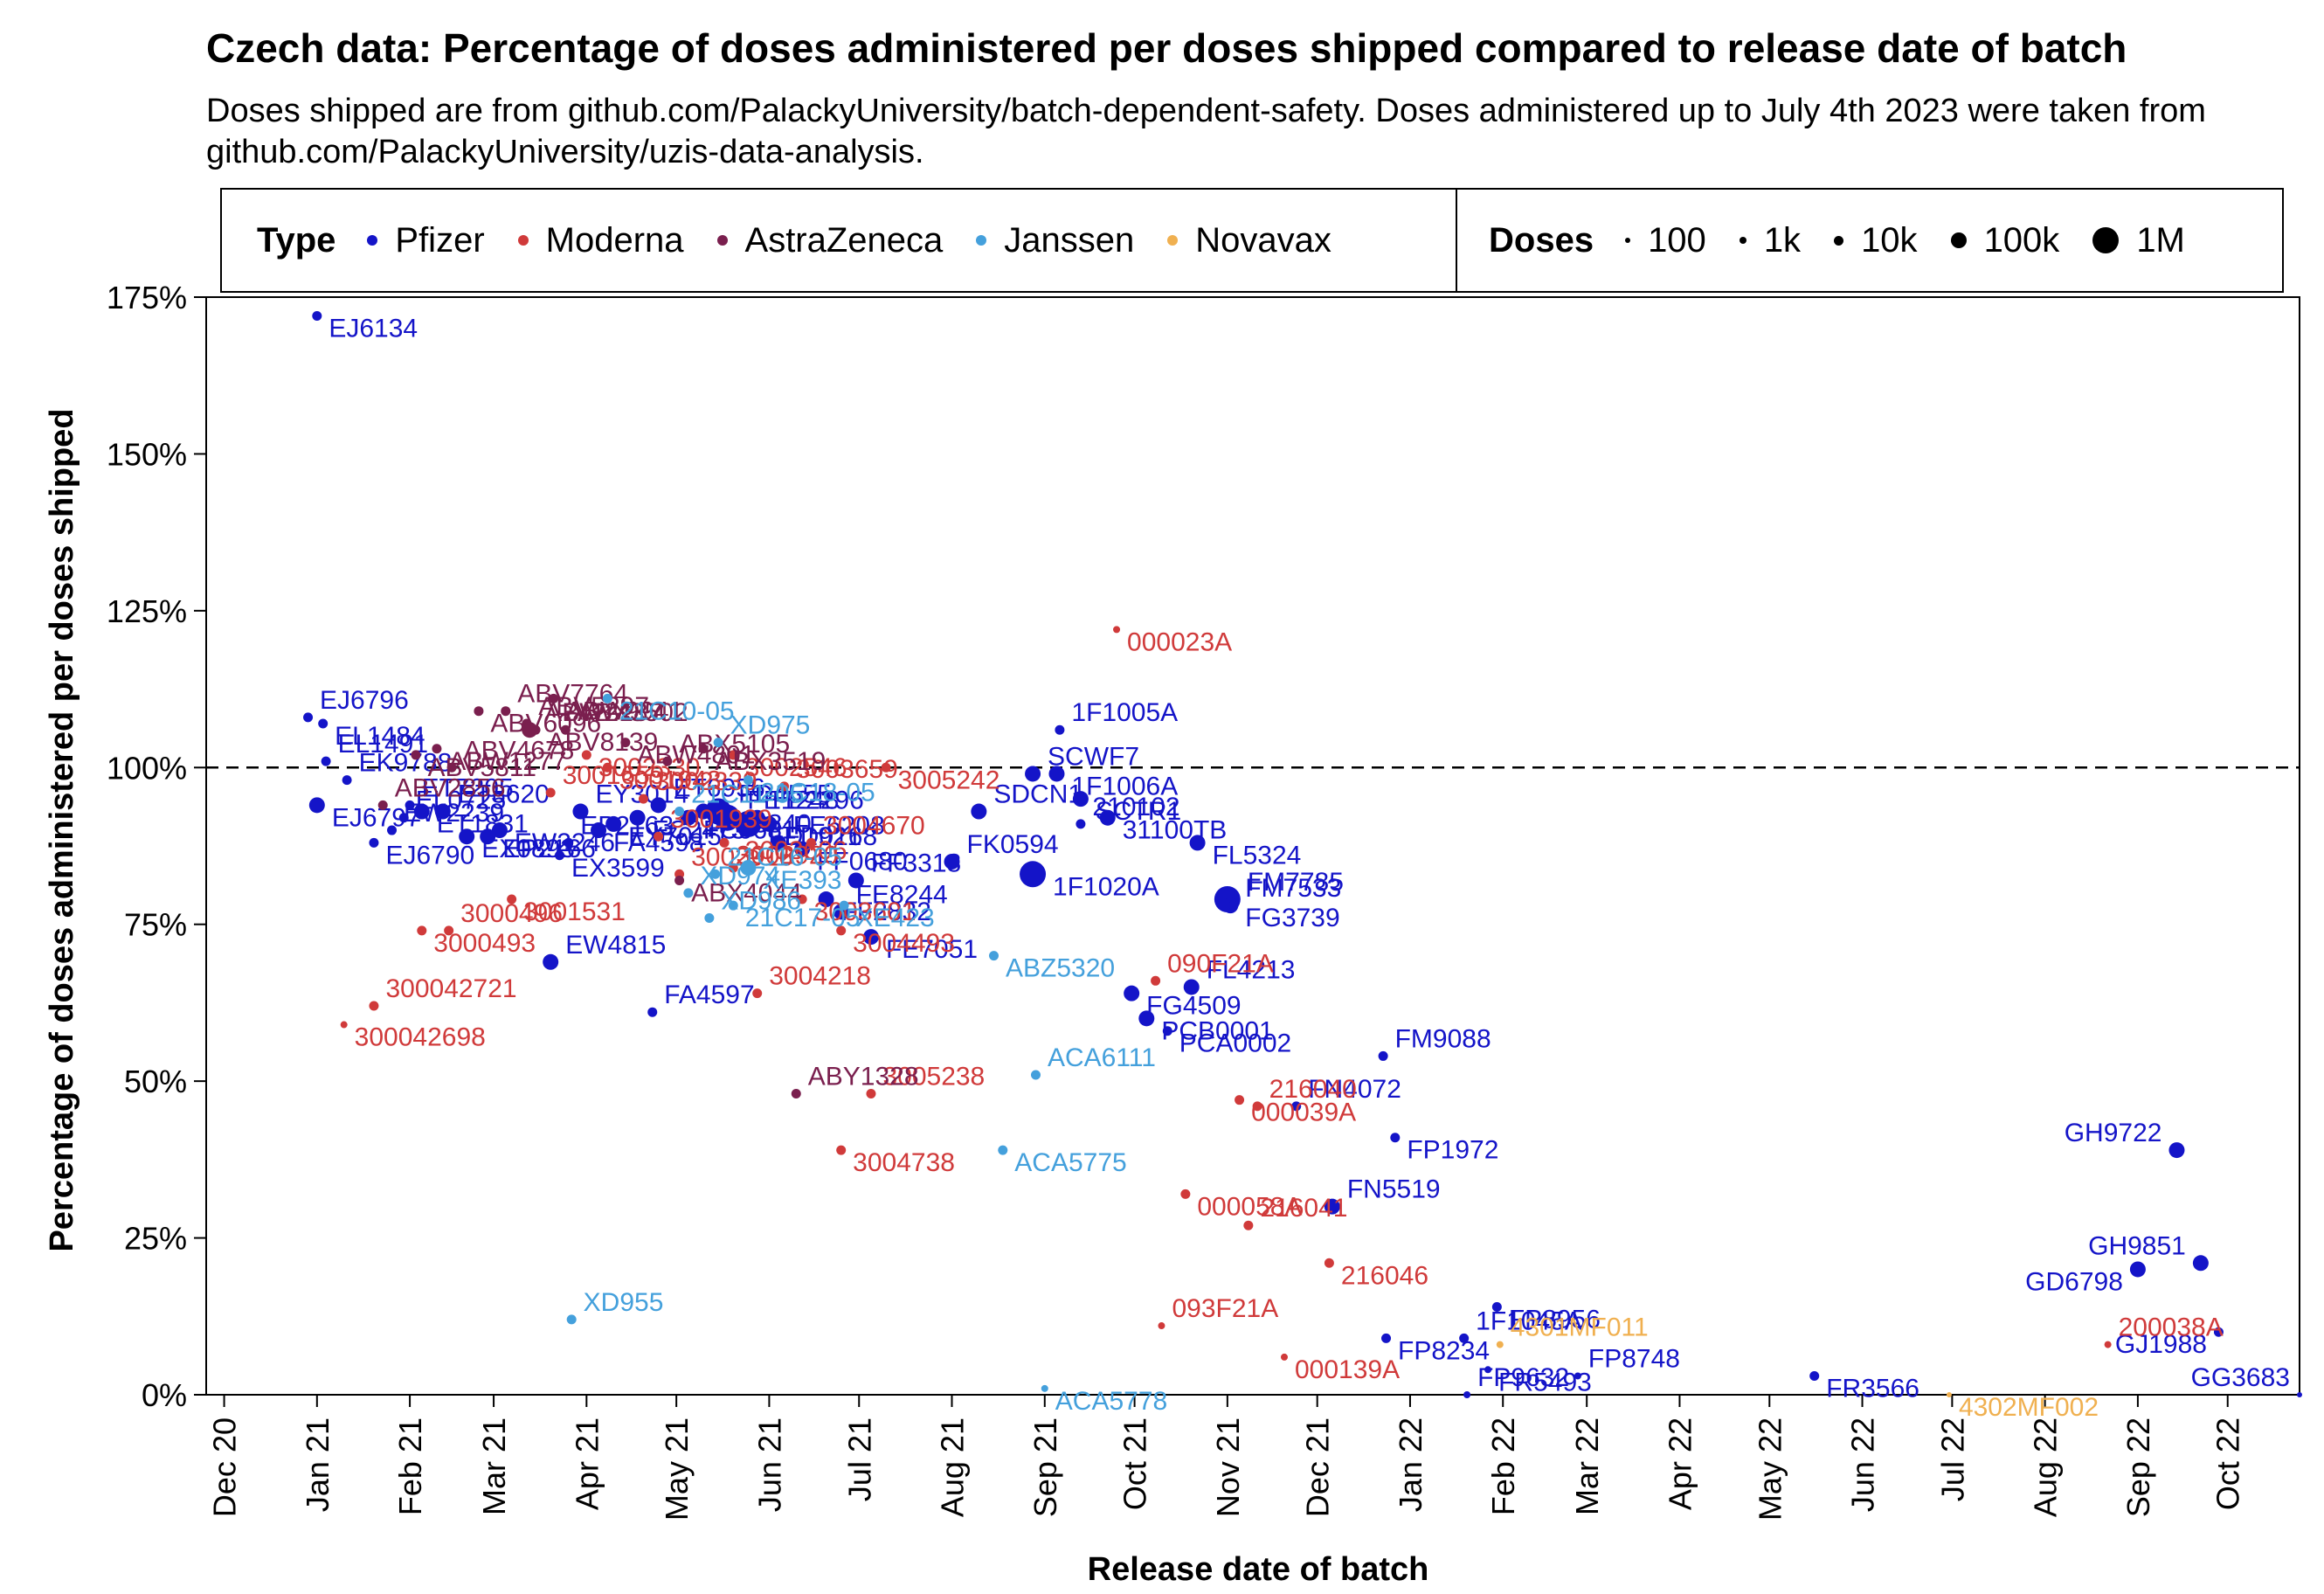 The width and height of the screenshot is (2324, 1594). Describe the element at coordinates (1102, 1057) in the screenshot. I see `point-label: ACA6111` at that location.